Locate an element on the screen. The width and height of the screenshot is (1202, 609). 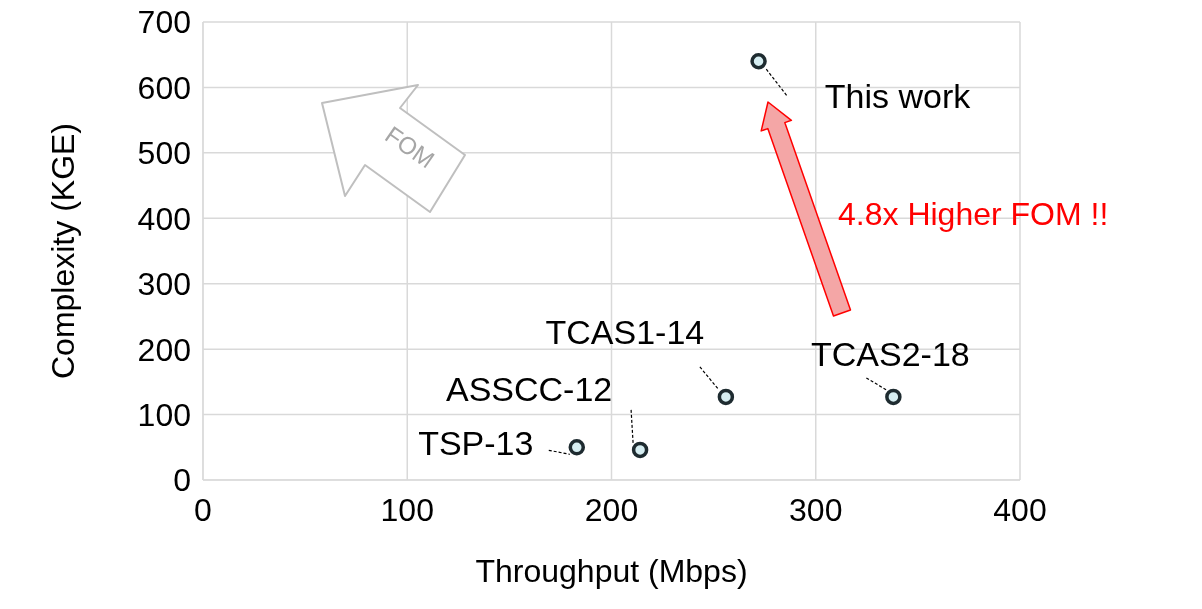
annotation: This work is located at coordinates (898, 96).